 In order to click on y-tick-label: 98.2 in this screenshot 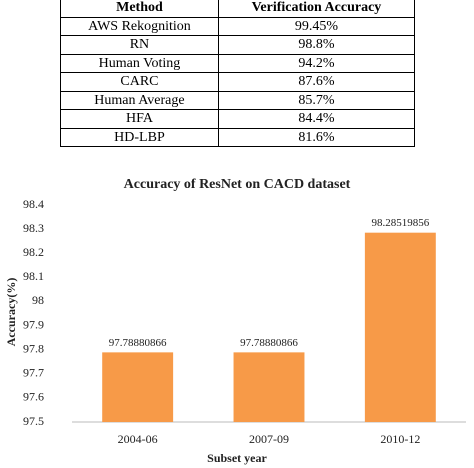, I will do `click(33, 252)`.